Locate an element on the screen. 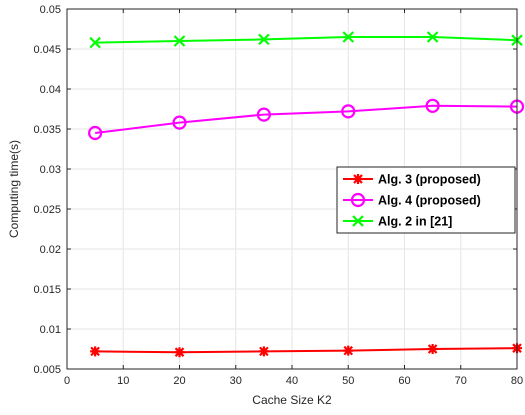 Image resolution: width=525 pixels, height=415 pixels. y-tick-label: 0.03 is located at coordinates (50, 170).